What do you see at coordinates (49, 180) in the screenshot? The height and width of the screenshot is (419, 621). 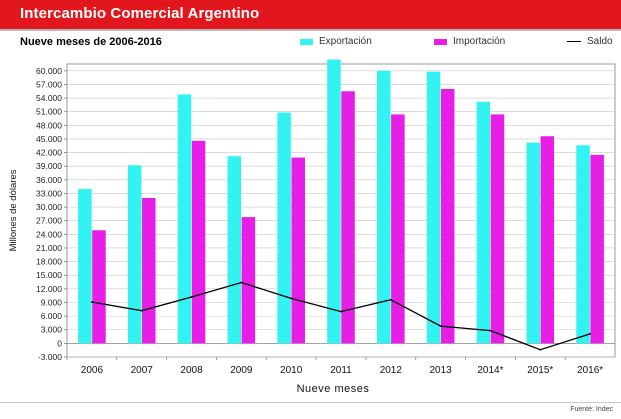 I see `y-tick-label: 36.000` at bounding box center [49, 180].